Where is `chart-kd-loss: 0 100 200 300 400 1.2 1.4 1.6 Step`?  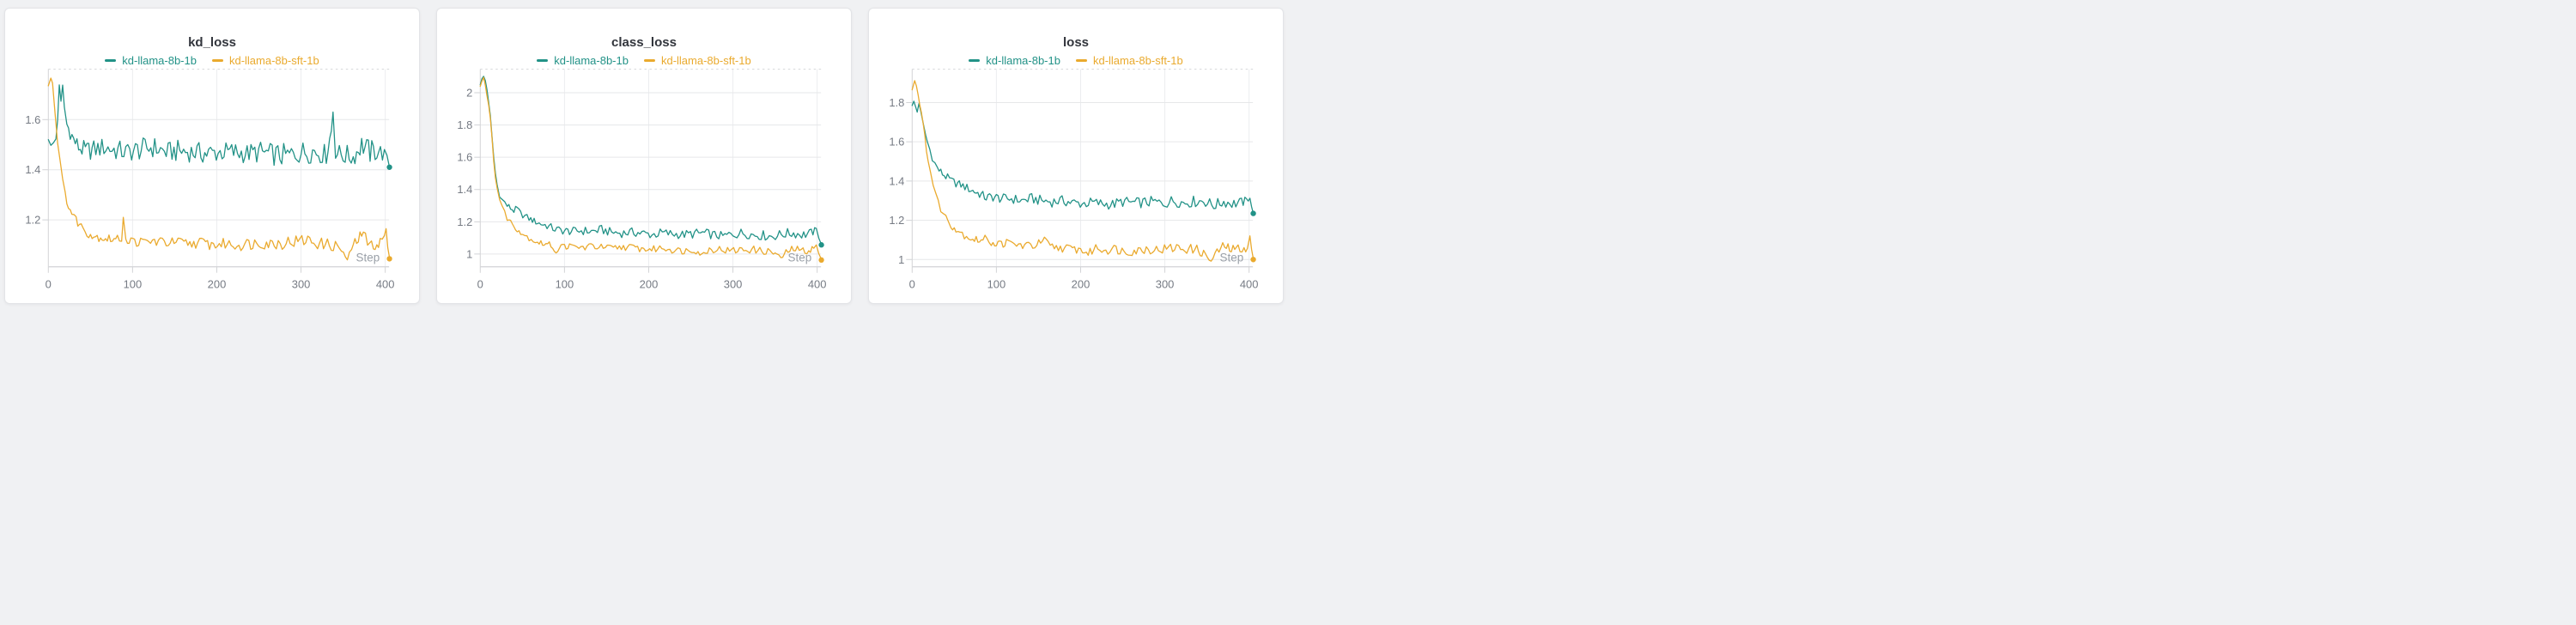
chart-kd-loss: 0 100 200 300 400 1.2 1.4 1.6 Step is located at coordinates (212, 156).